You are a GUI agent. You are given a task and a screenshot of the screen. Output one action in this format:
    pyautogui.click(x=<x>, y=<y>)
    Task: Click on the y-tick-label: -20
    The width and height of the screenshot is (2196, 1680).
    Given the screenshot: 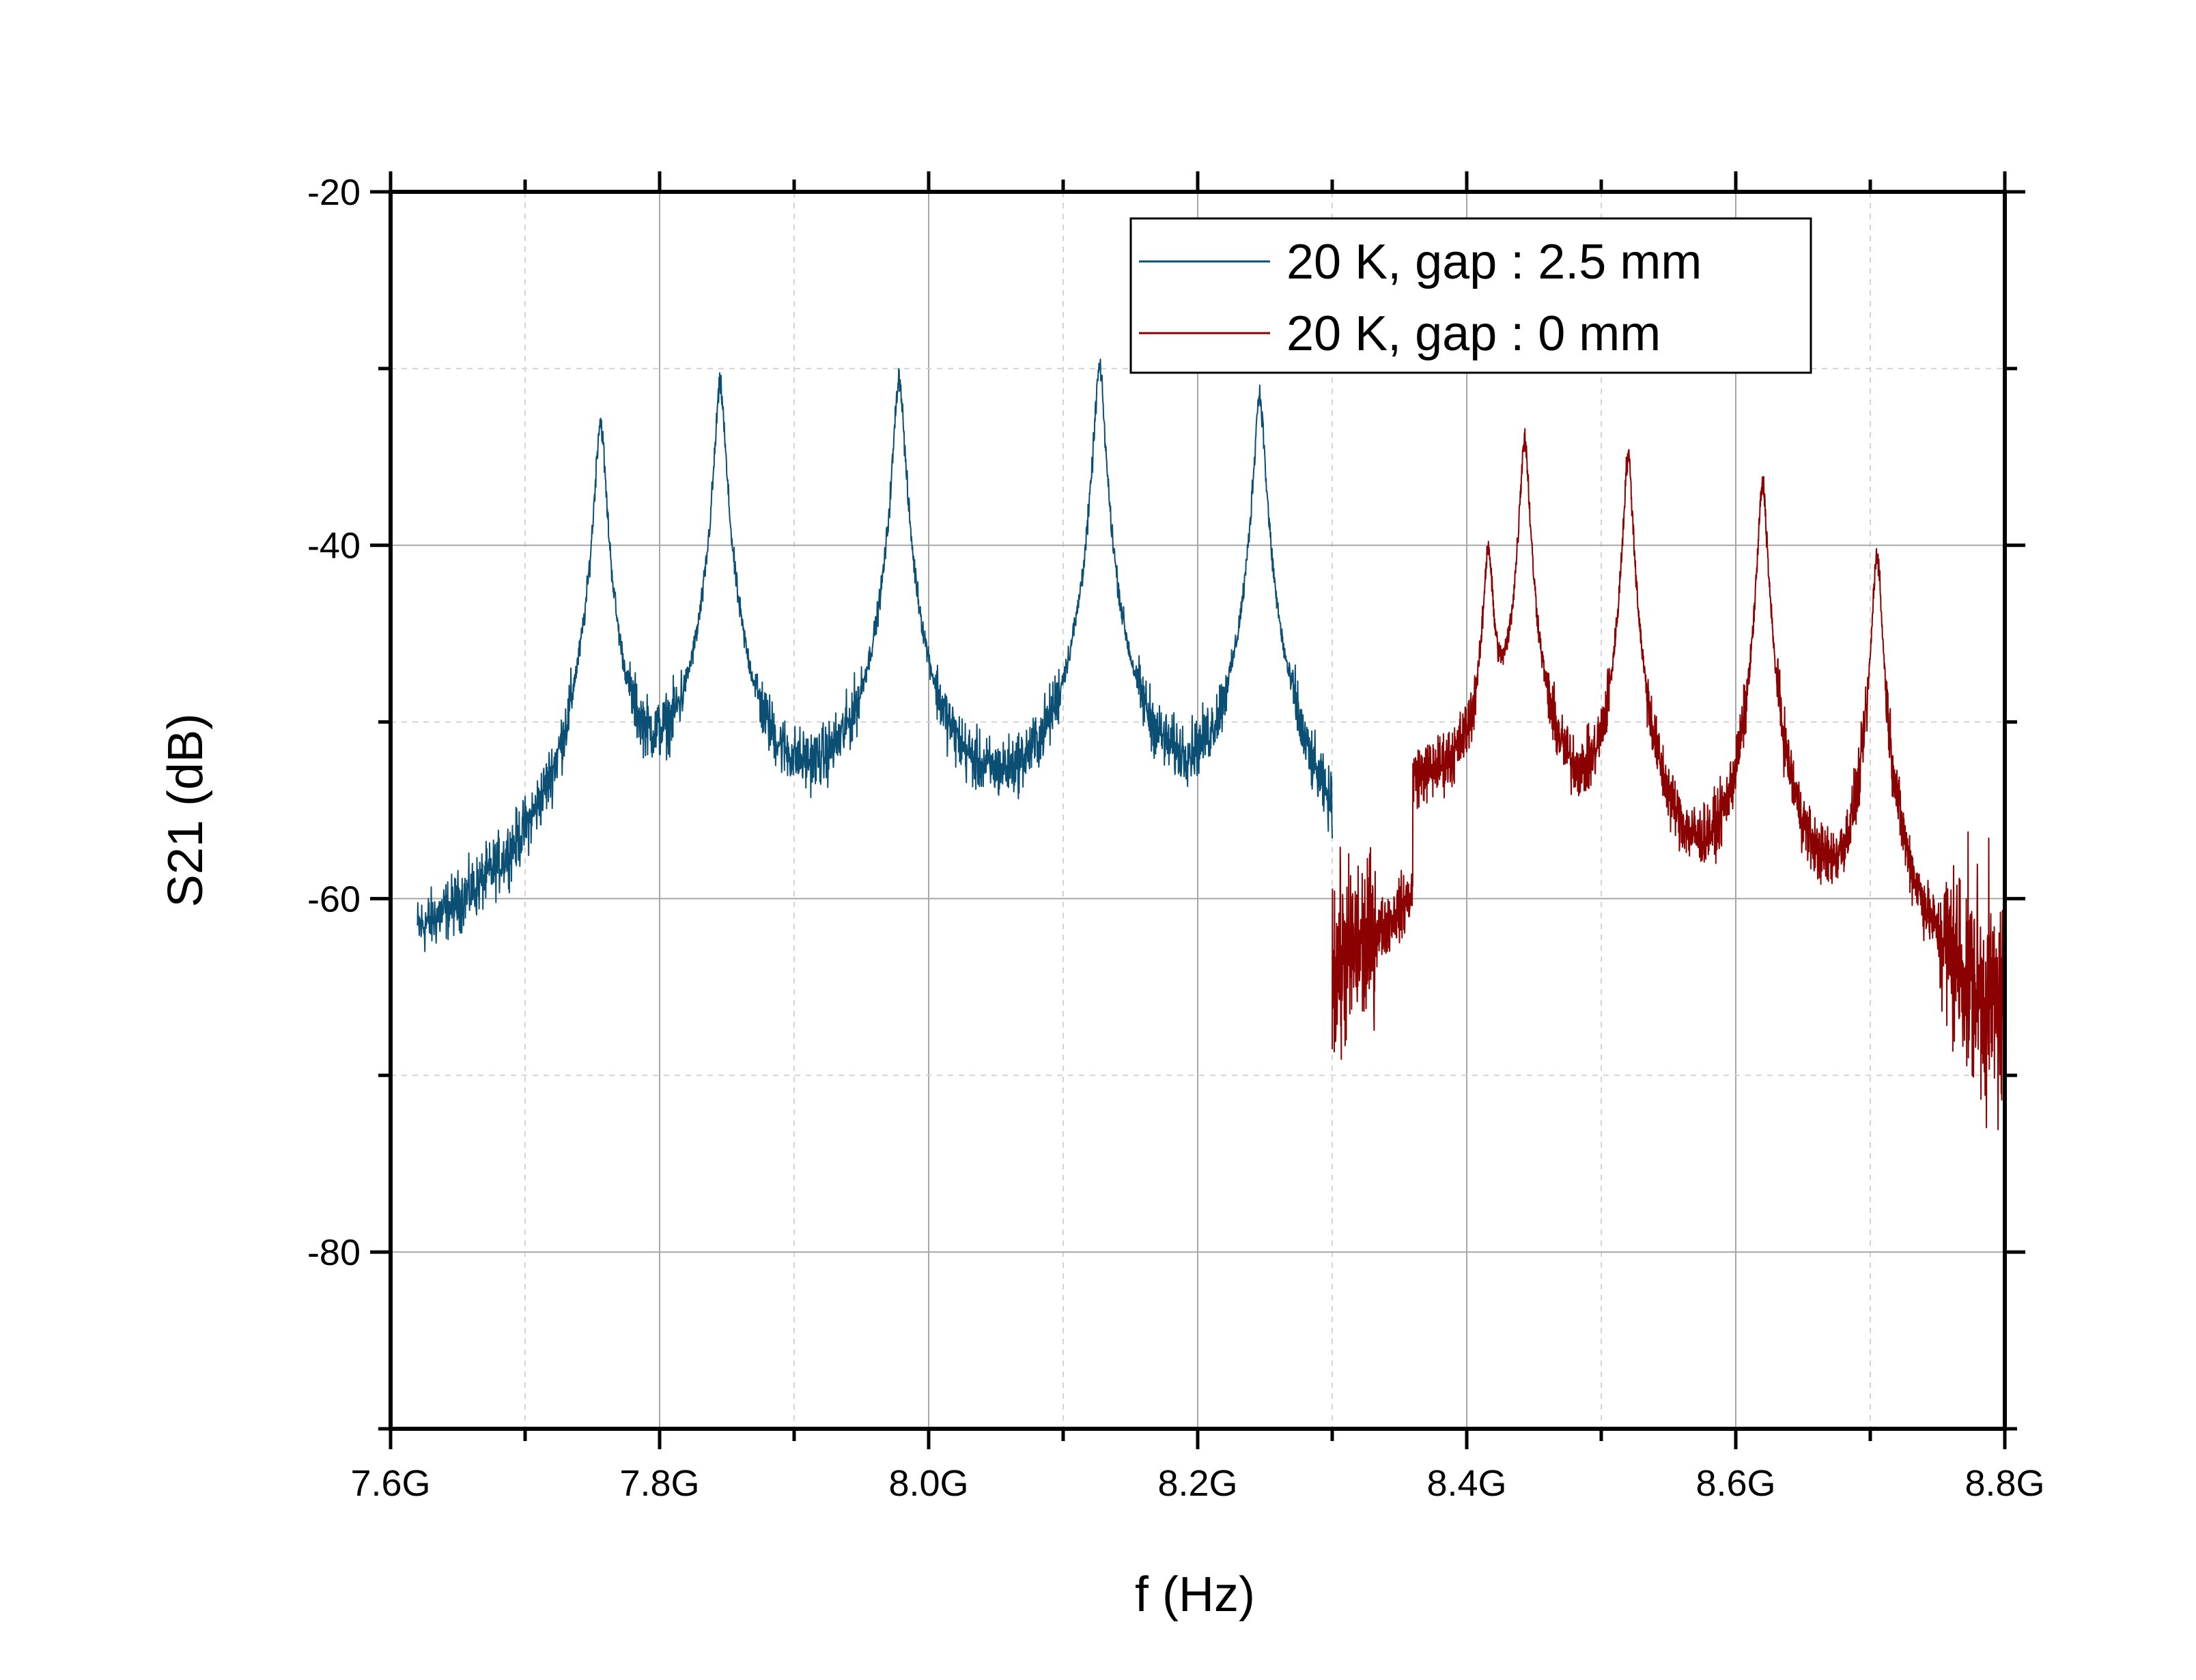 What is the action you would take?
    pyautogui.click(x=334, y=192)
    